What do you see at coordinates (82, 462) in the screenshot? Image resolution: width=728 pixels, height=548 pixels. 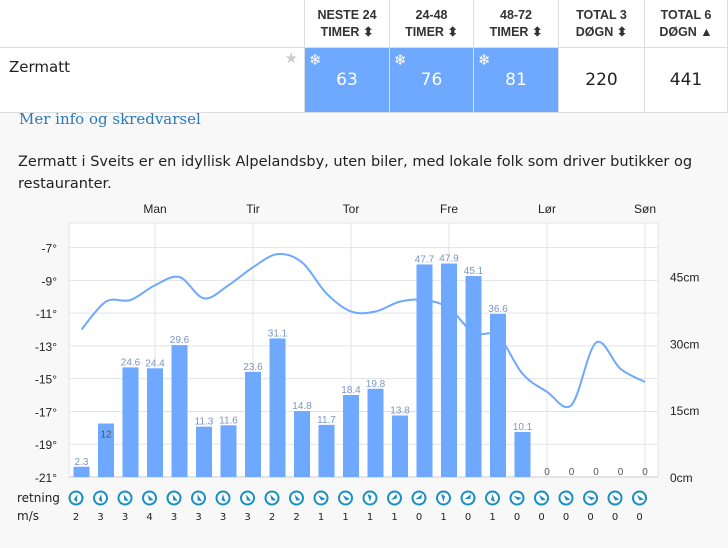 I see `bar-value-label: 2.3` at bounding box center [82, 462].